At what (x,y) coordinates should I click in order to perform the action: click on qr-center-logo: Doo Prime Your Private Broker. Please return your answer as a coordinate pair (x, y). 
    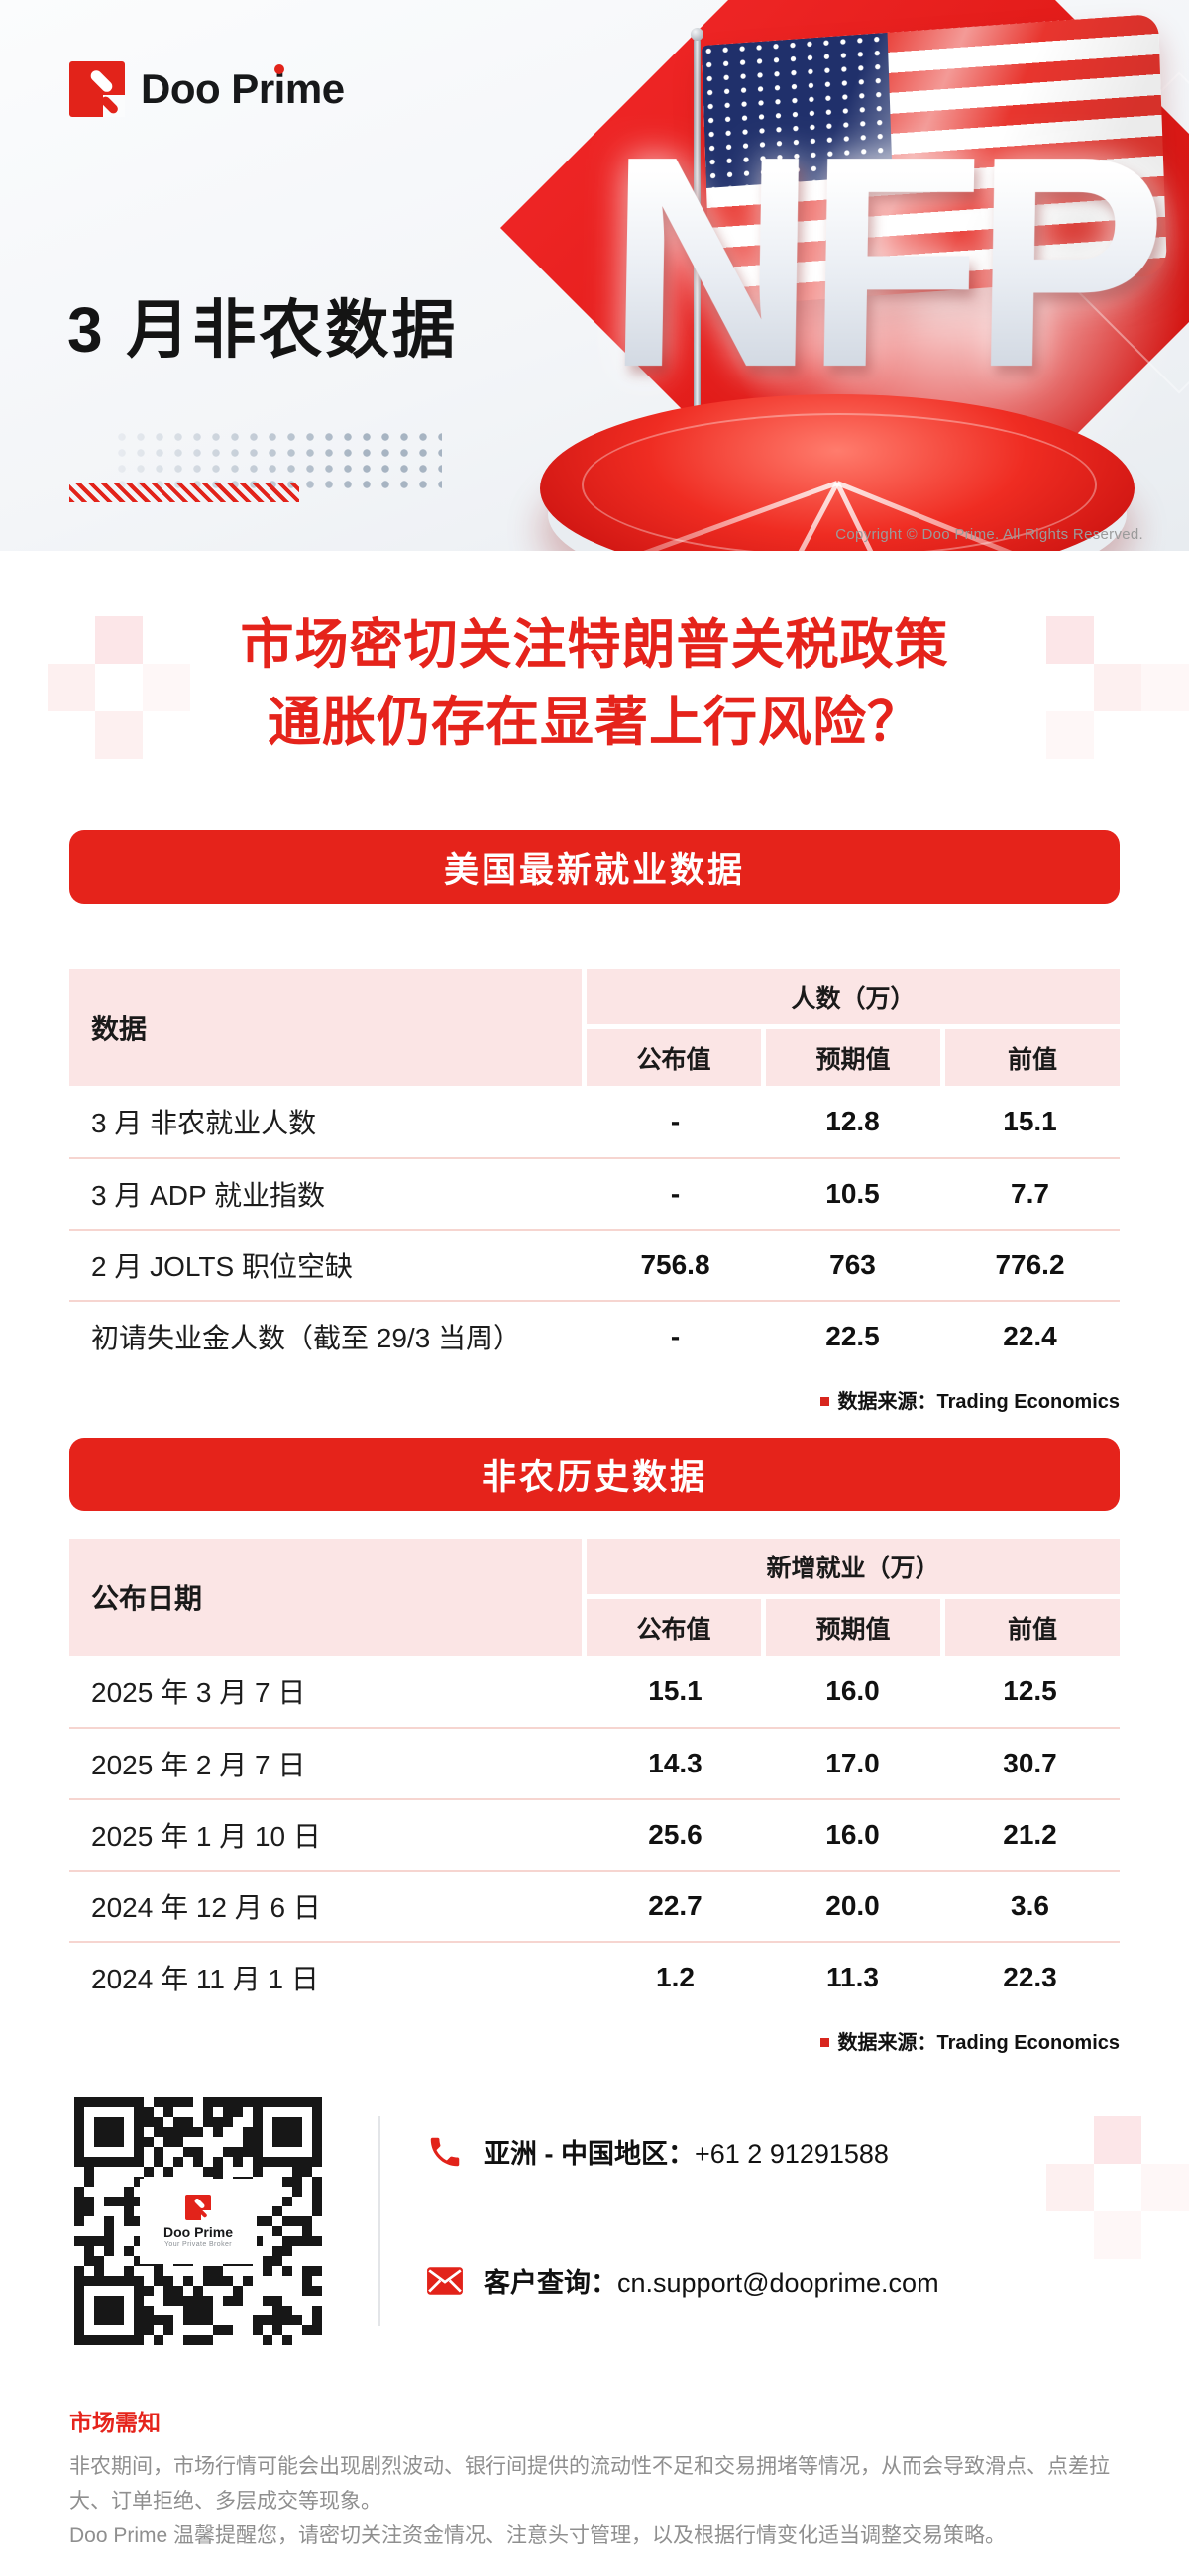
    Looking at the image, I should click on (199, 2221).